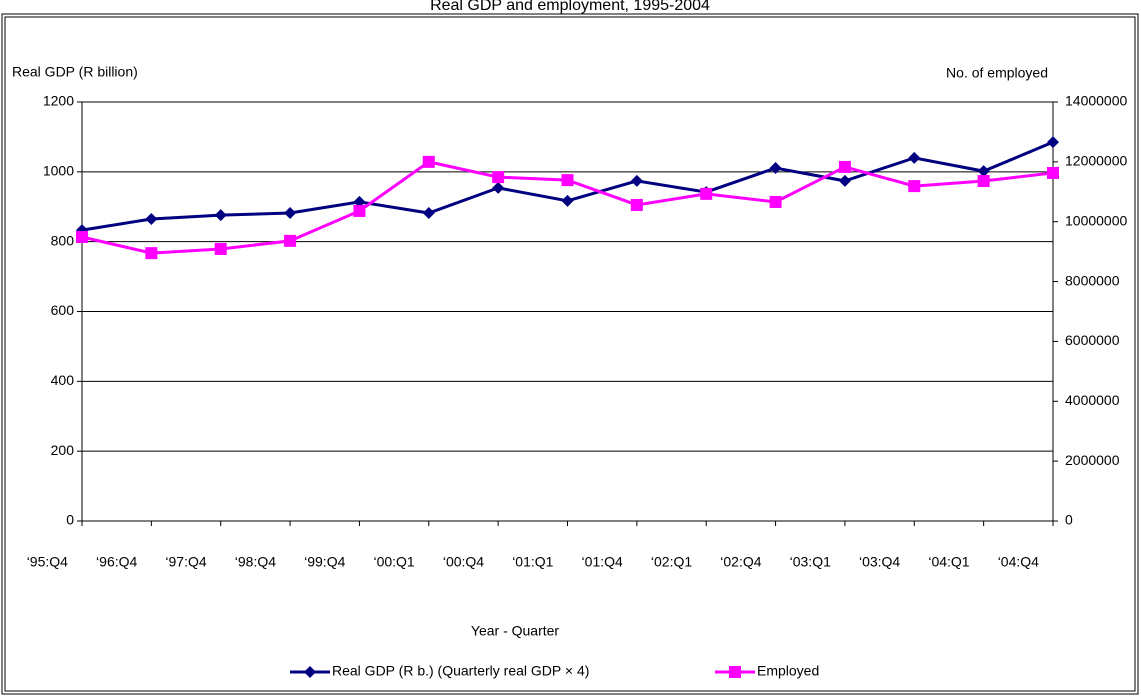 The image size is (1141, 697). Describe the element at coordinates (671, 562) in the screenshot. I see `x-tick-label: ‘02:Q1` at that location.